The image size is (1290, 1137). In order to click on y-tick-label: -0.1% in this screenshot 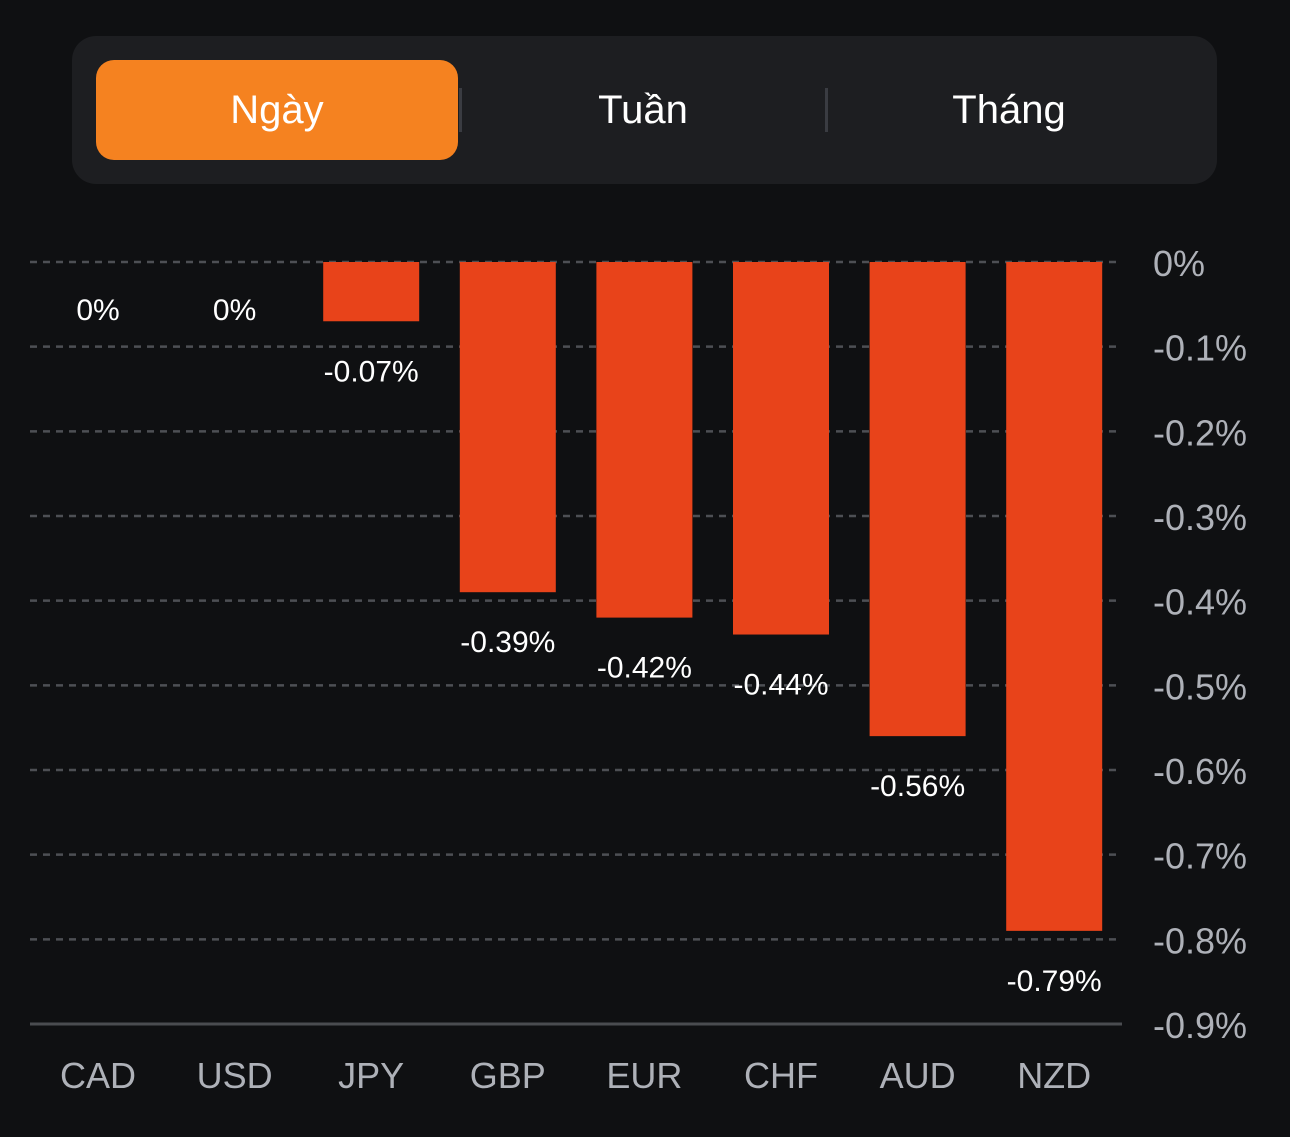, I will do `click(1200, 348)`.